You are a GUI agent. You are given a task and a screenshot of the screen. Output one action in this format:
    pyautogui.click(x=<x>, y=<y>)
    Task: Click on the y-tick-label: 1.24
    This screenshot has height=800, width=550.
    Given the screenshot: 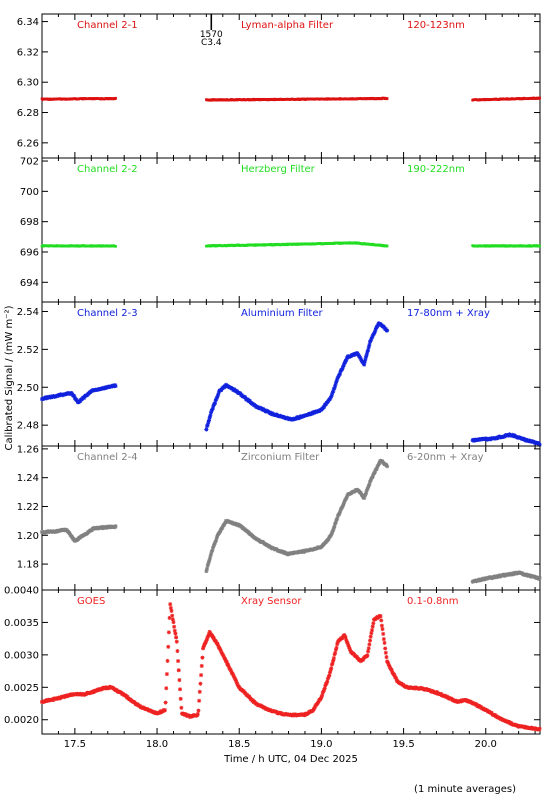 What is the action you would take?
    pyautogui.click(x=28, y=478)
    